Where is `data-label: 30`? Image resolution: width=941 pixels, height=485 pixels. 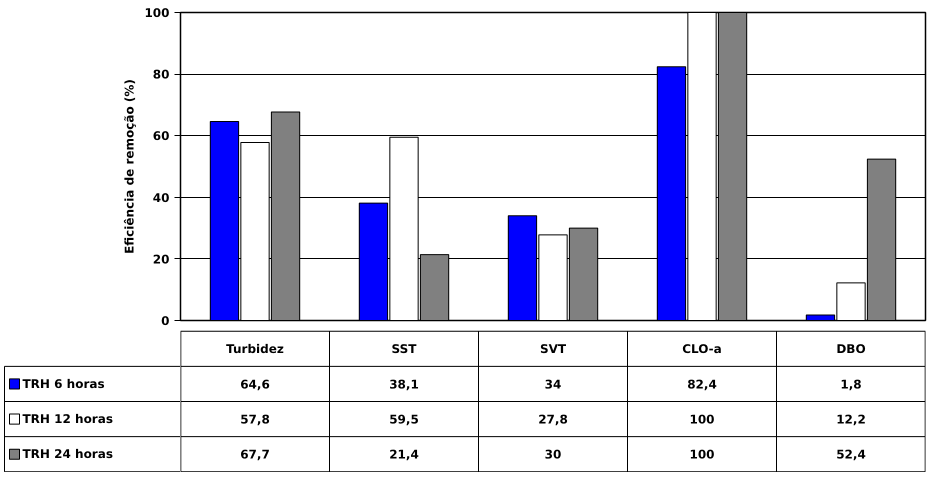 data-label: 30 is located at coordinates (553, 455).